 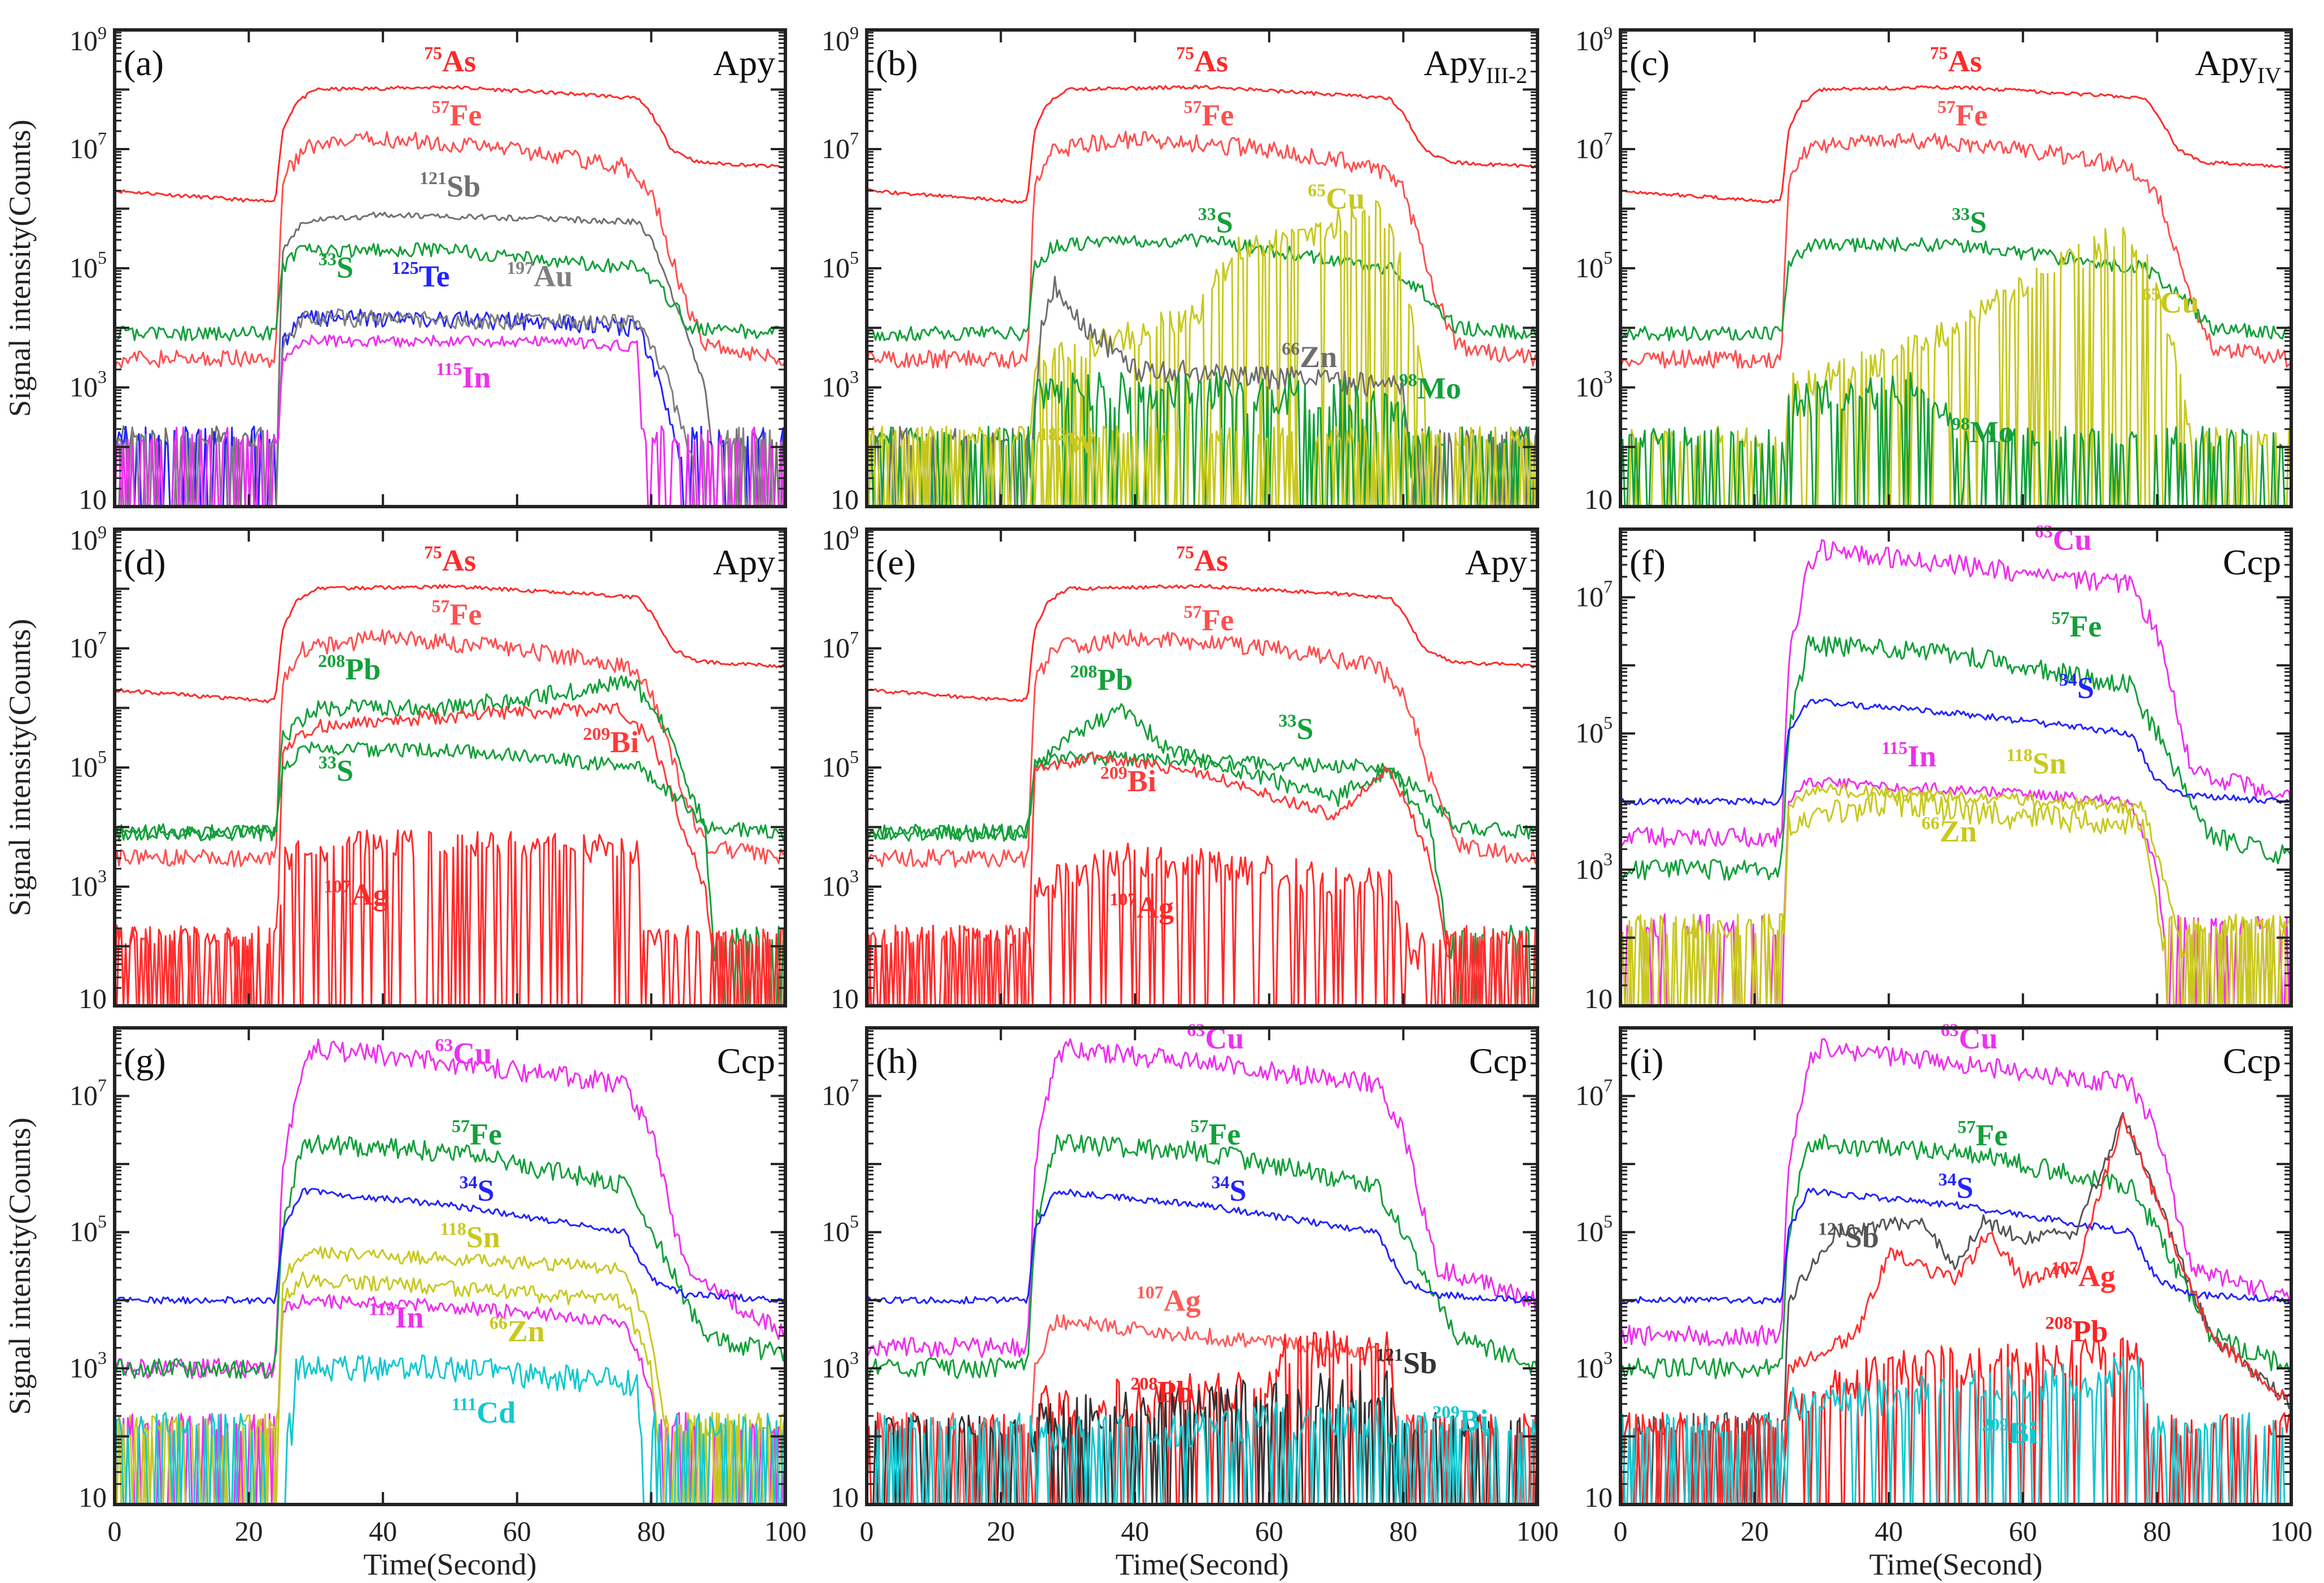 I want to click on panel-label: (d), so click(x=145, y=562).